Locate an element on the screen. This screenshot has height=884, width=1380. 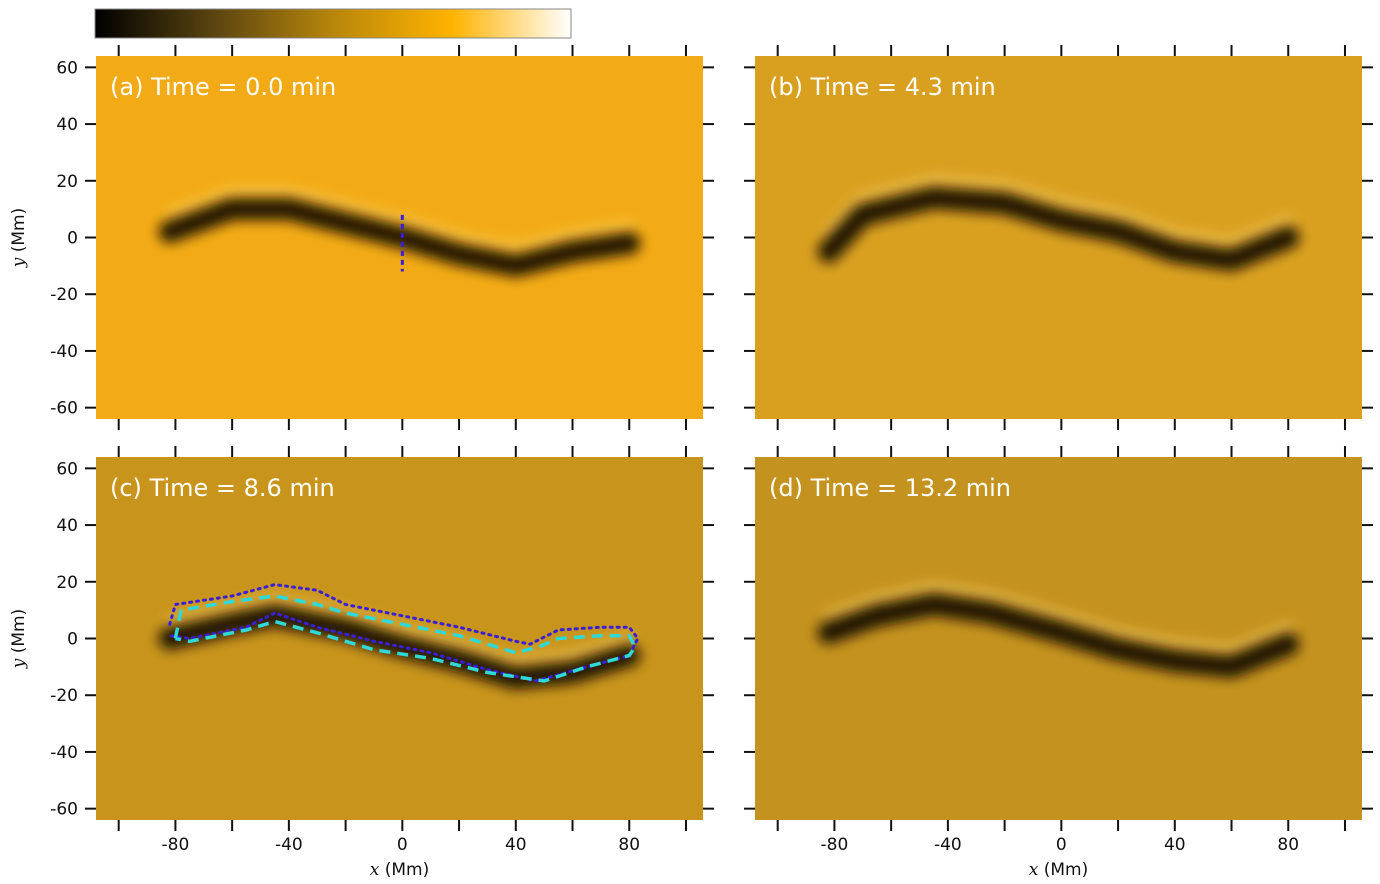
panel-label: (d) Time = 13.2 min is located at coordinates (890, 488).